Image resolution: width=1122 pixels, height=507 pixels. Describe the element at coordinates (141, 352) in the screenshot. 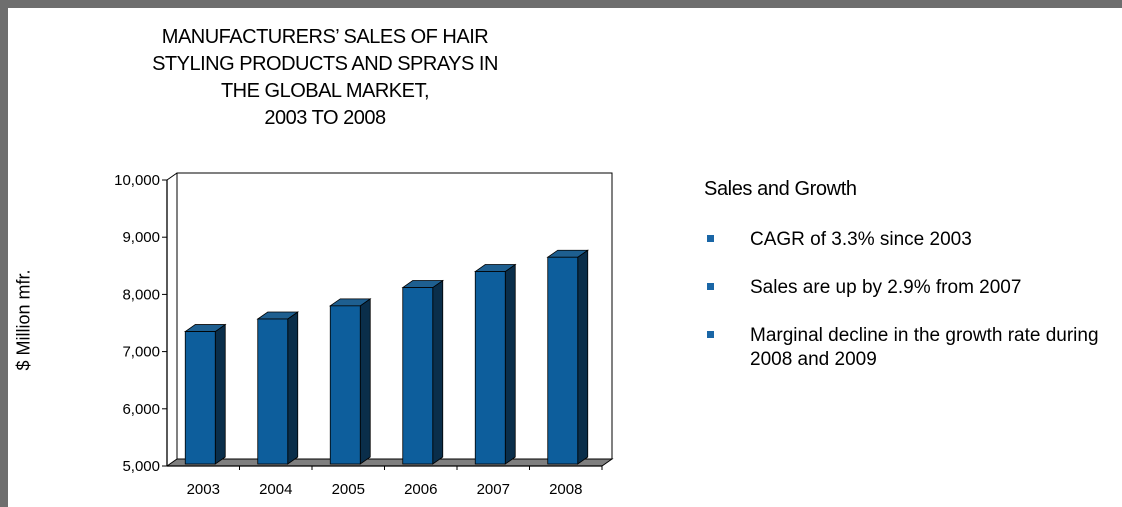

I see `y-tick-label: 7,000` at that location.